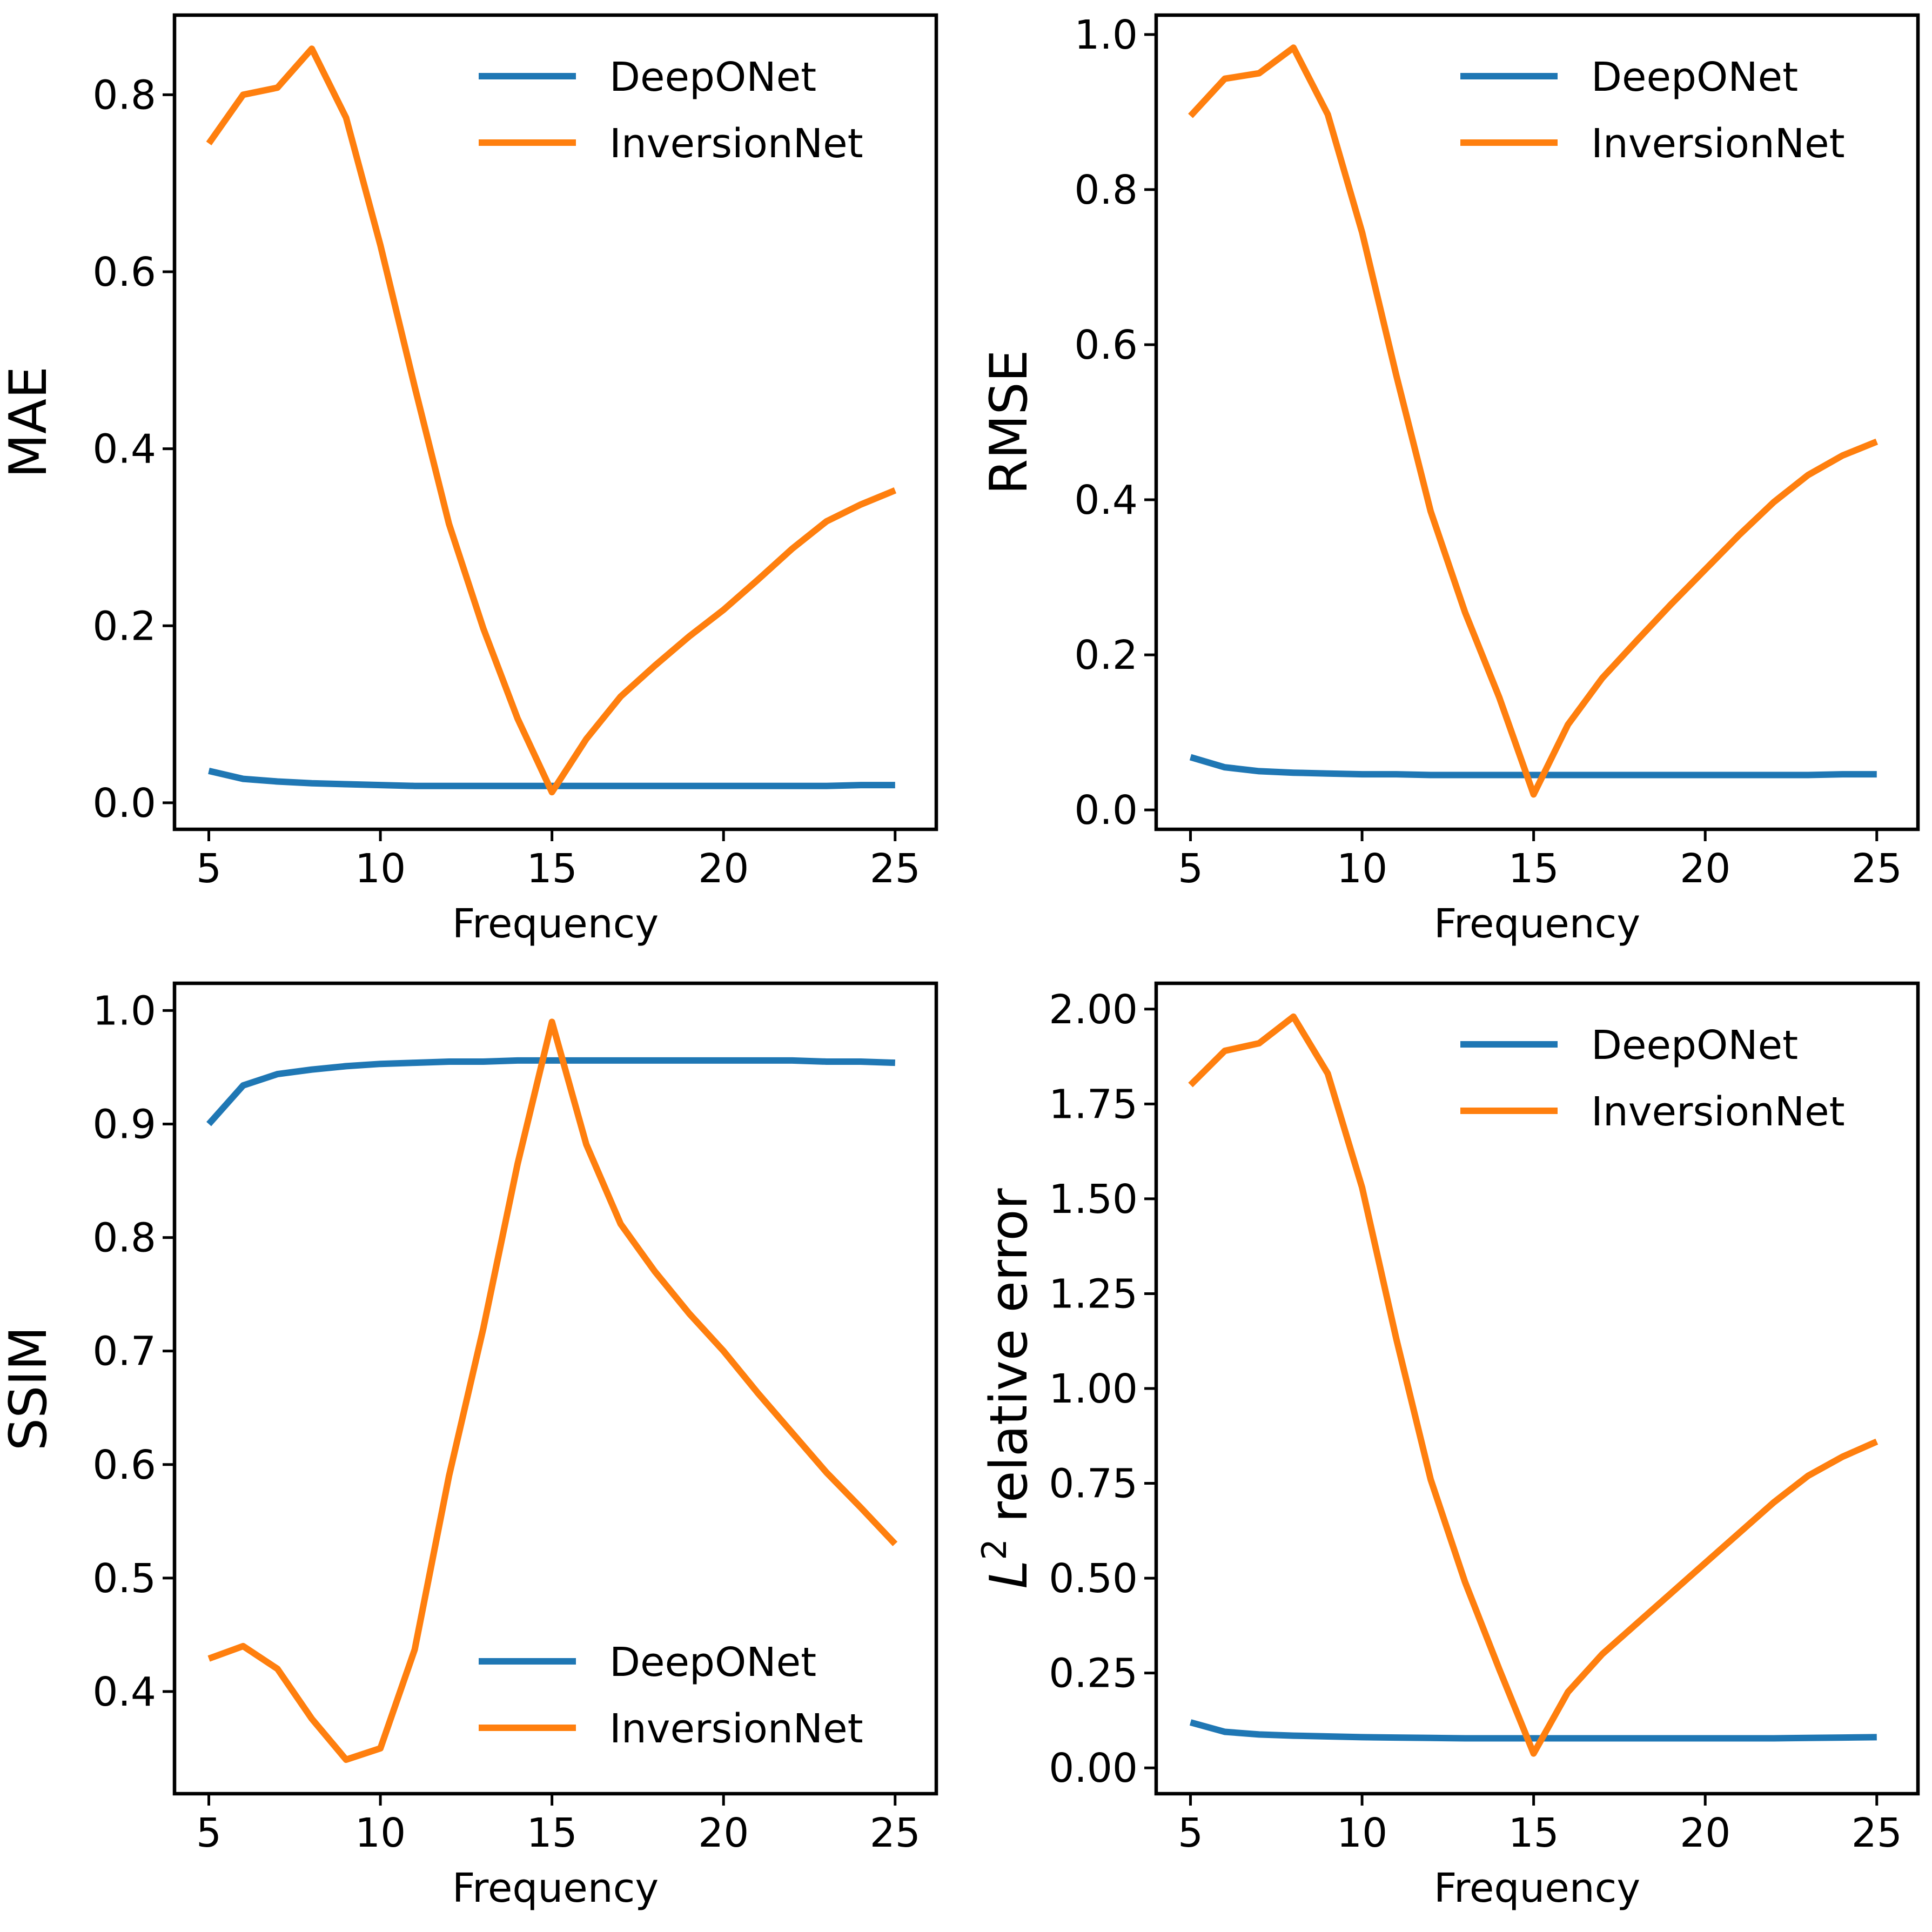  I want to click on y-tick-label: 1.00, so click(1094, 1389).